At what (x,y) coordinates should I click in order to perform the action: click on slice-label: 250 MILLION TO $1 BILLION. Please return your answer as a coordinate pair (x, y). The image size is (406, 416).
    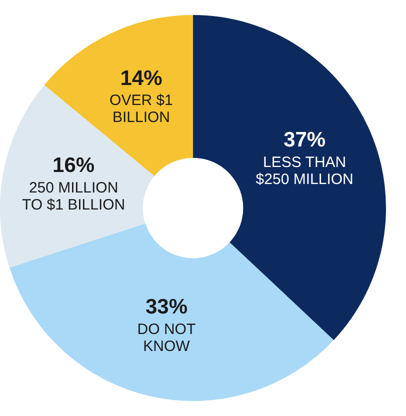
    Looking at the image, I should click on (74, 196).